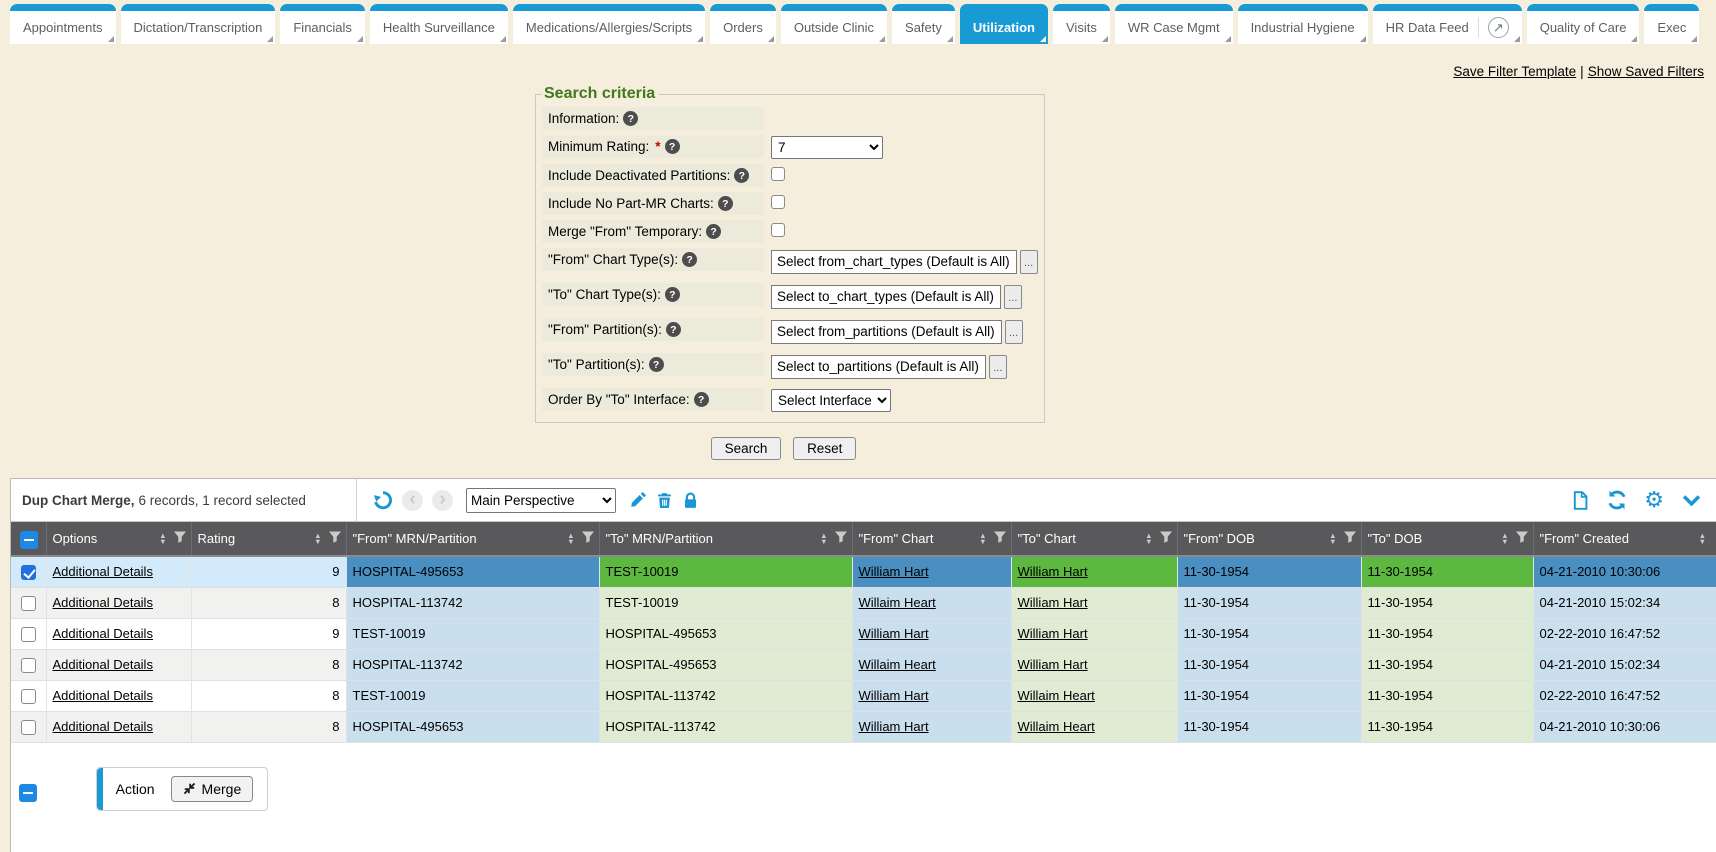 The height and width of the screenshot is (852, 1716). I want to click on include_deactivated_partitions-checkbox, so click(778, 174).